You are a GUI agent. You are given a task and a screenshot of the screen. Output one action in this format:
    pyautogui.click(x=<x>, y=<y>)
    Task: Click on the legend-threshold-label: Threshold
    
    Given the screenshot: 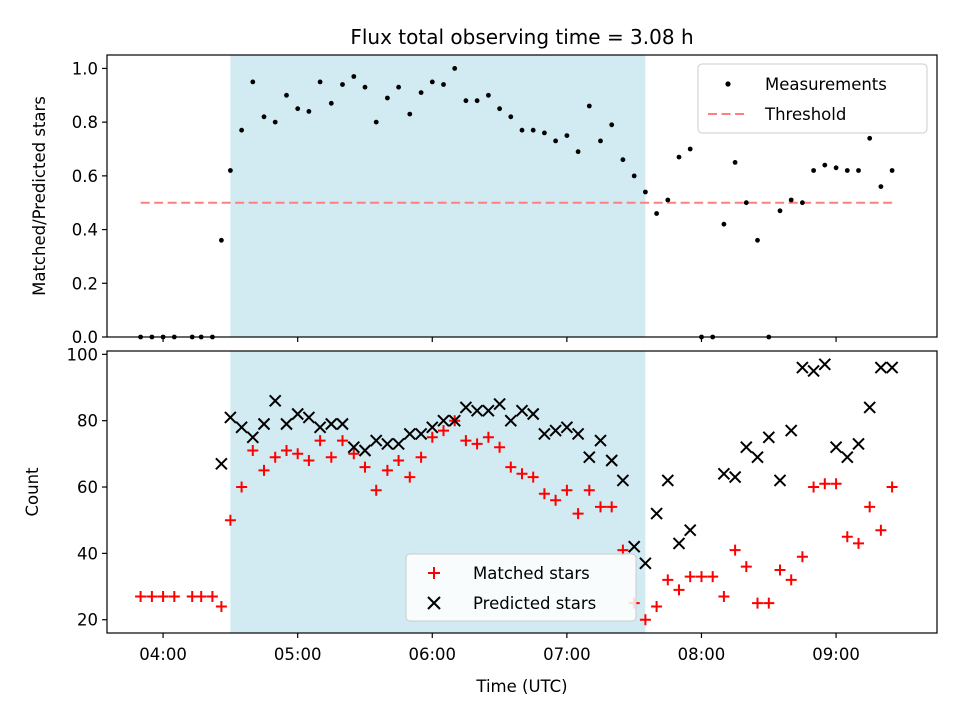 What is the action you would take?
    pyautogui.click(x=805, y=114)
    